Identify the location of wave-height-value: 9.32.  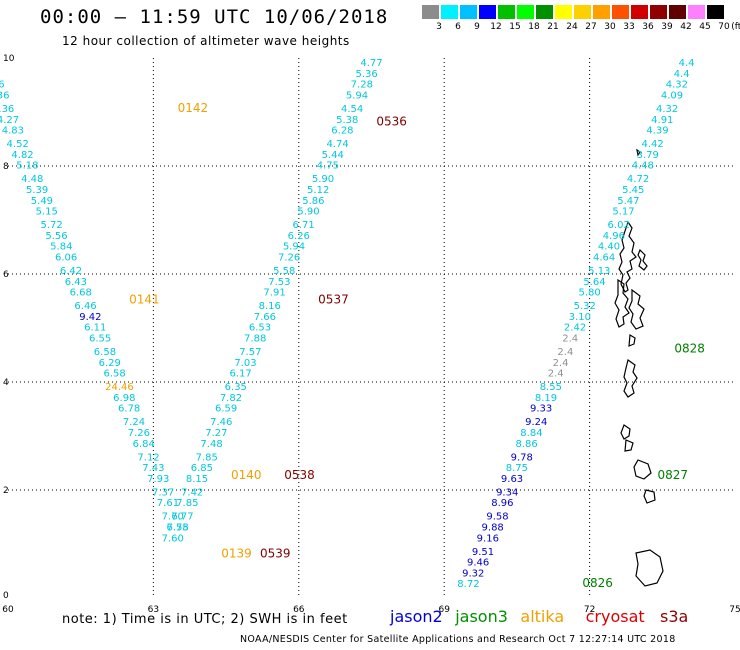
(473, 573).